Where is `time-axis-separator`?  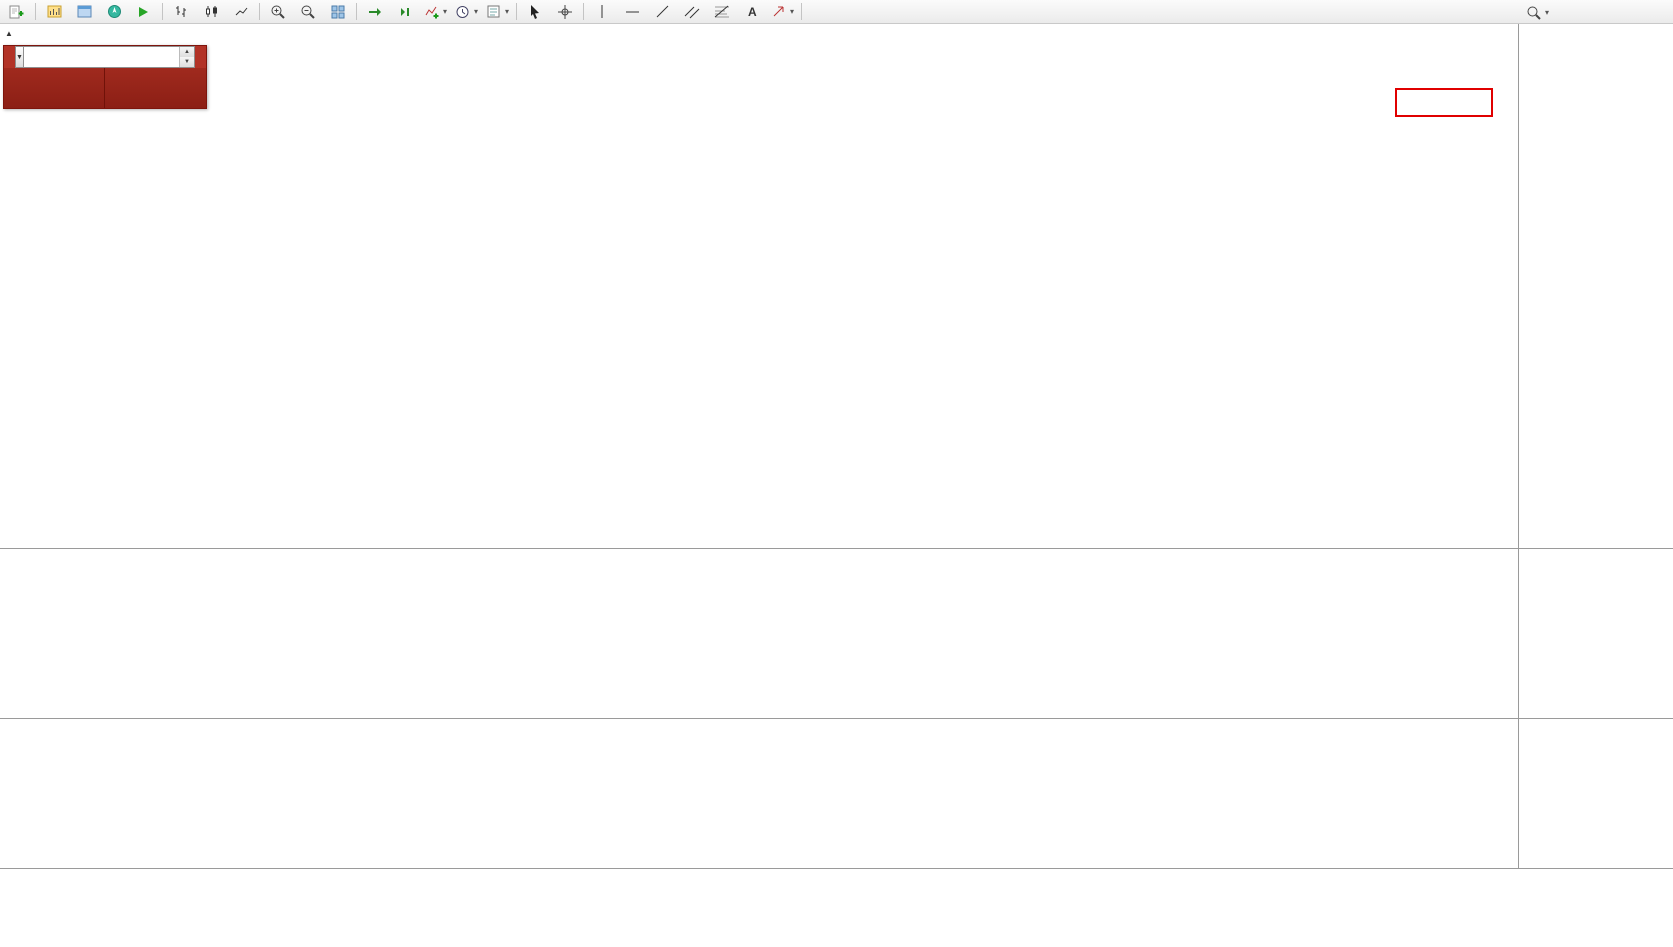 time-axis-separator is located at coordinates (836, 868).